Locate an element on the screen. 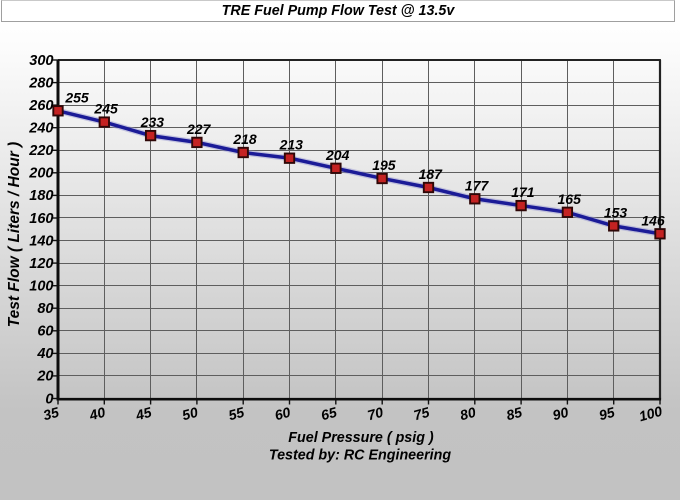 Image resolution: width=680 pixels, height=500 pixels. svg-text: 65 is located at coordinates (328, 414).